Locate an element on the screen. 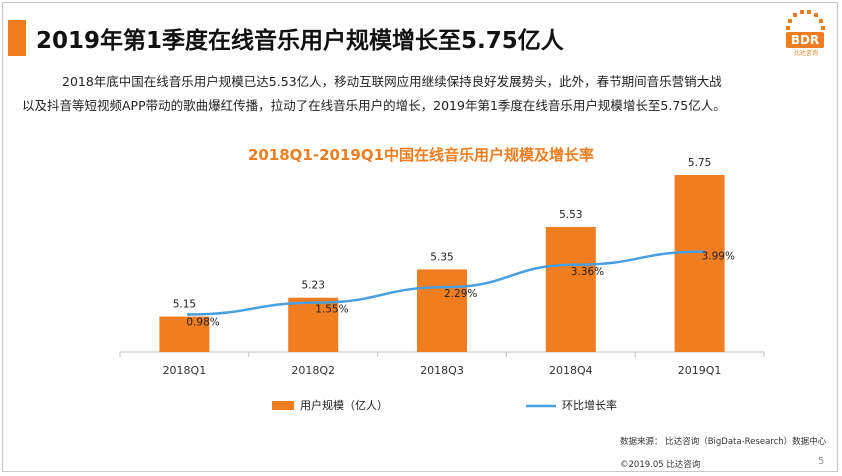 The width and height of the screenshot is (842, 476). bar-2018Q3 is located at coordinates (442, 310).